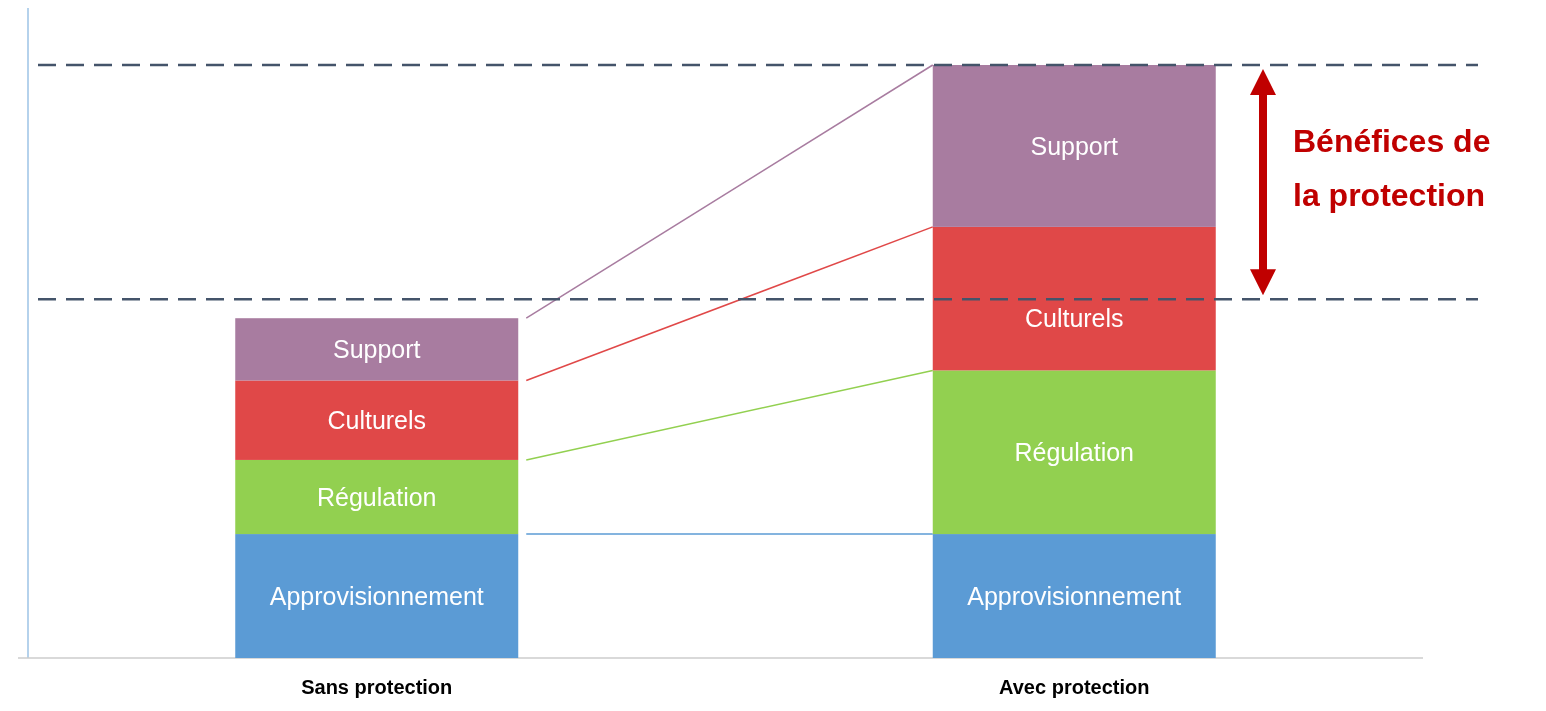 The height and width of the screenshot is (711, 1546). What do you see at coordinates (377, 687) in the screenshot?
I see `x-tick-label: Sans protection` at bounding box center [377, 687].